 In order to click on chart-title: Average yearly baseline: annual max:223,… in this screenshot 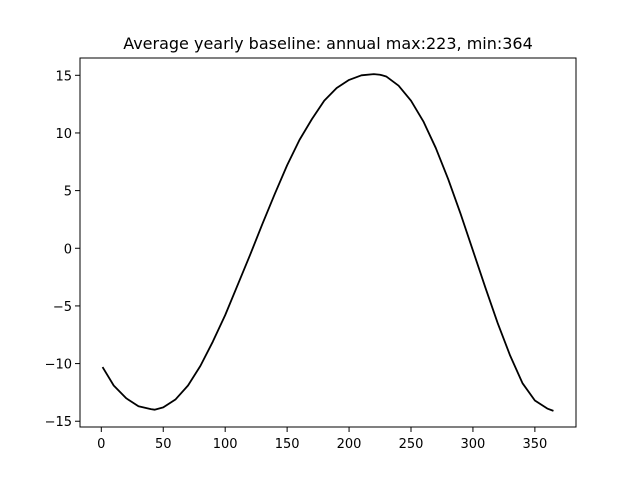, I will do `click(328, 43)`.